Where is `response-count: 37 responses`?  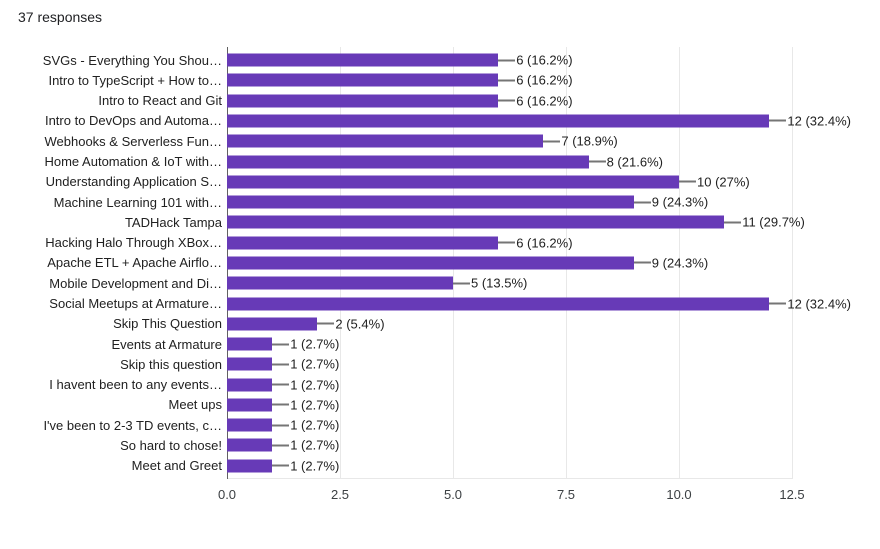
response-count: 37 responses is located at coordinates (60, 17).